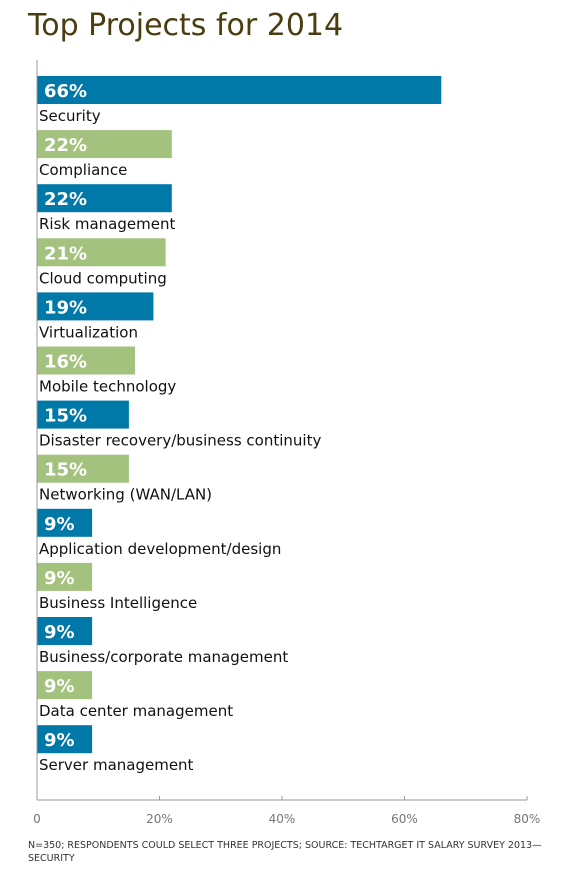  I want to click on category-label-11: Data center management, so click(136, 711).